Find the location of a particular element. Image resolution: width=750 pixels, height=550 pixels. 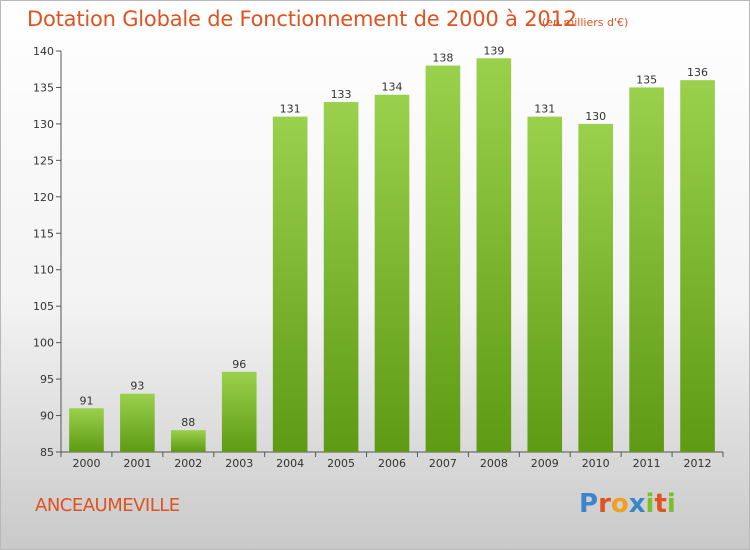

y-tick-label: 110 is located at coordinates (43, 270).